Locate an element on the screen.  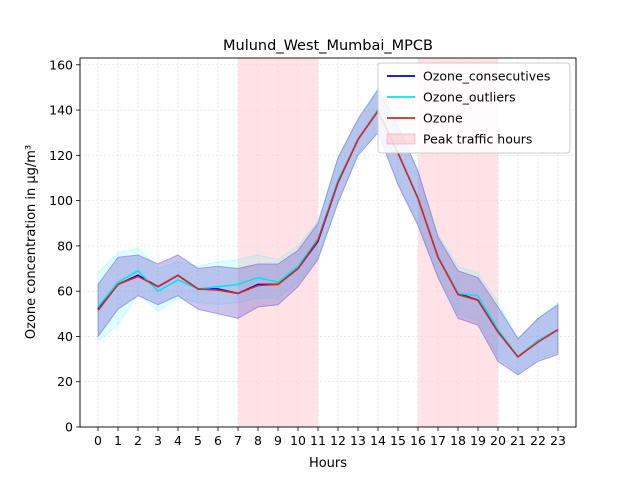
y-tick-label: 40 is located at coordinates (65, 336).